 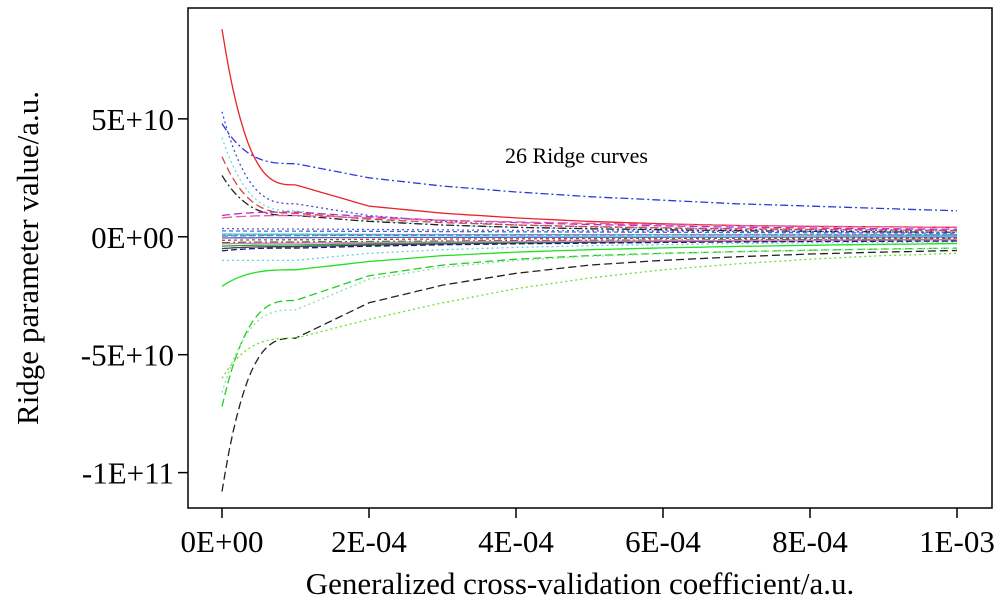 What do you see at coordinates (27, 258) in the screenshot?
I see `y-axis-label: Ridge parameter value/a.u.` at bounding box center [27, 258].